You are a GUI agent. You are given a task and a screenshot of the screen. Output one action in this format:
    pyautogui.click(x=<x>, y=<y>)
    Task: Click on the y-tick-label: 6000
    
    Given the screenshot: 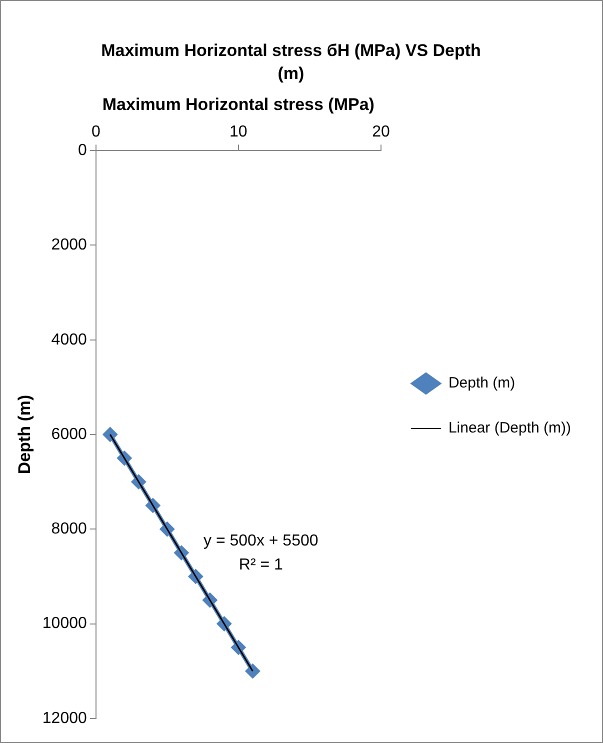 What is the action you would take?
    pyautogui.click(x=69, y=434)
    